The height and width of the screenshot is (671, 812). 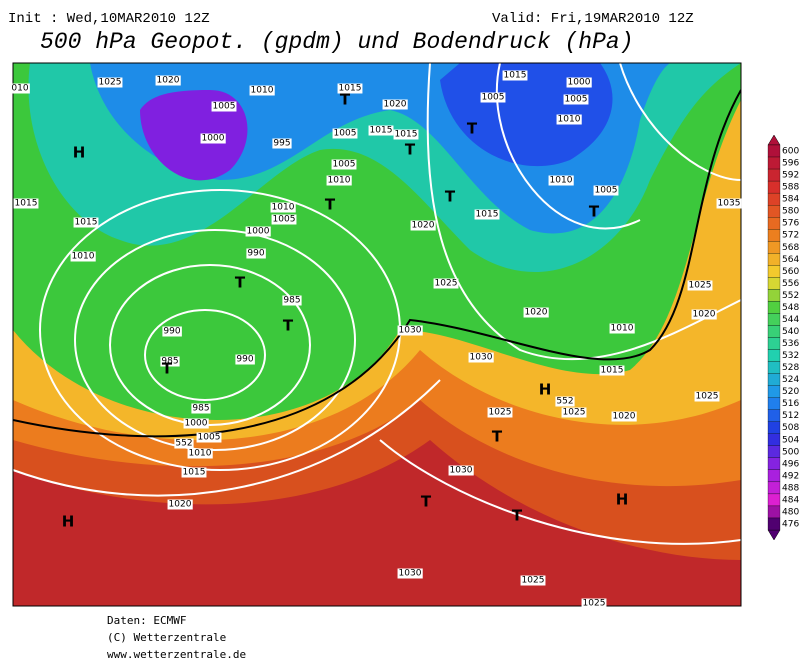 What do you see at coordinates (790, 176) in the screenshot?
I see `colorbar-label: 592` at bounding box center [790, 176].